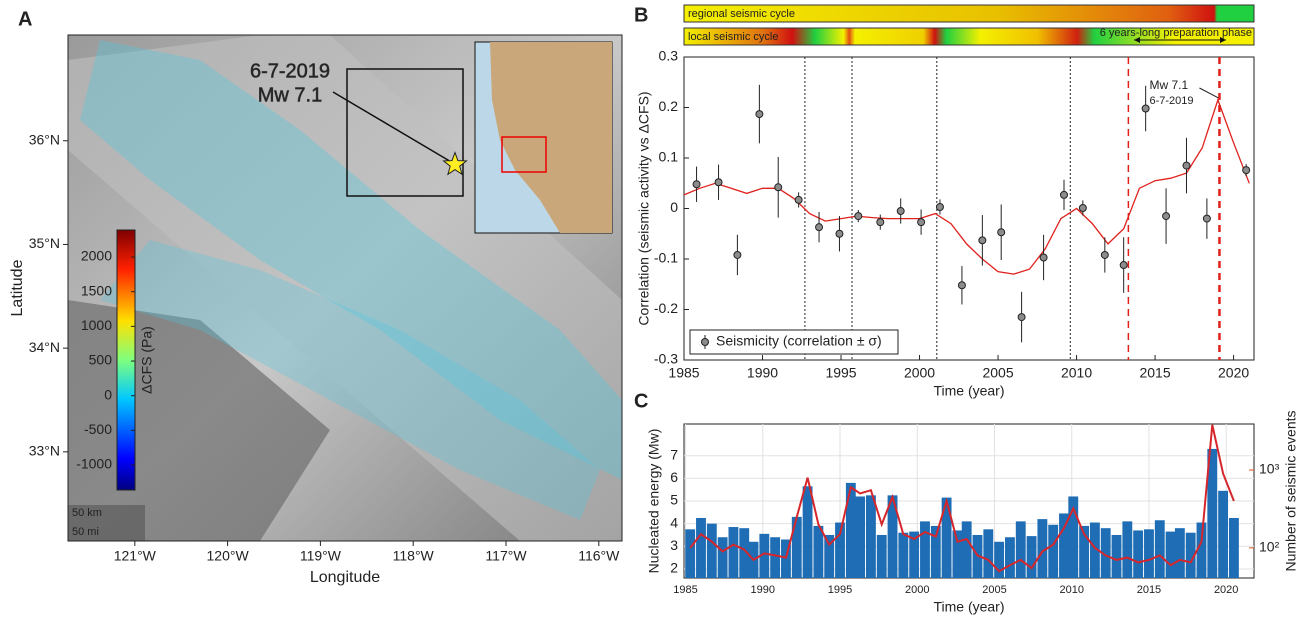 The image size is (1306, 623). What do you see at coordinates (25, 19) in the screenshot?
I see `panel-label: A` at bounding box center [25, 19].